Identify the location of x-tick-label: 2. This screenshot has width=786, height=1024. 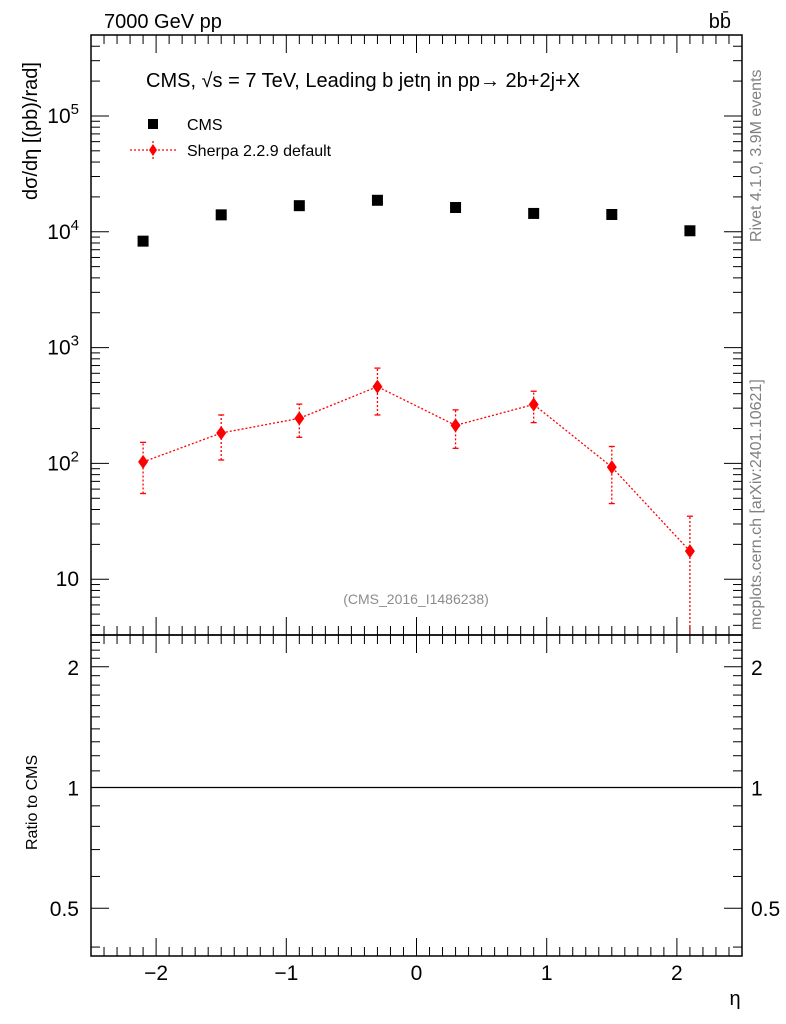
(677, 973).